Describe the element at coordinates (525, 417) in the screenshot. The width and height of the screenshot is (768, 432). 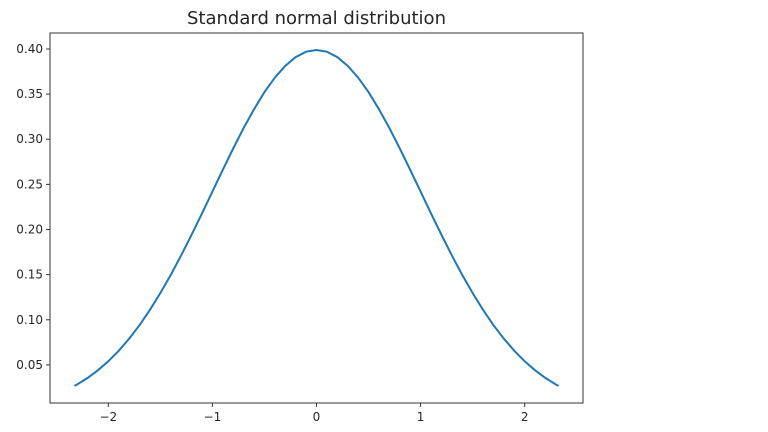
I see `x-tick-label: 2` at that location.